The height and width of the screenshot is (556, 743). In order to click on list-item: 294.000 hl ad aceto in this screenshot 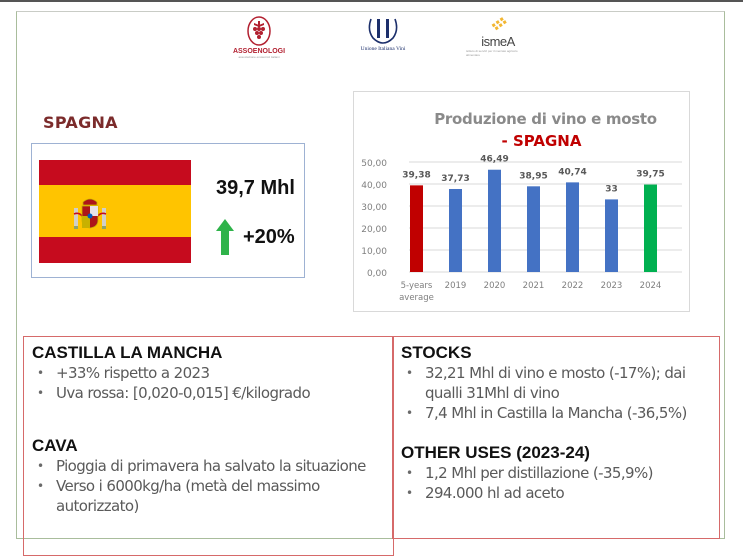, I will do `click(560, 493)`.